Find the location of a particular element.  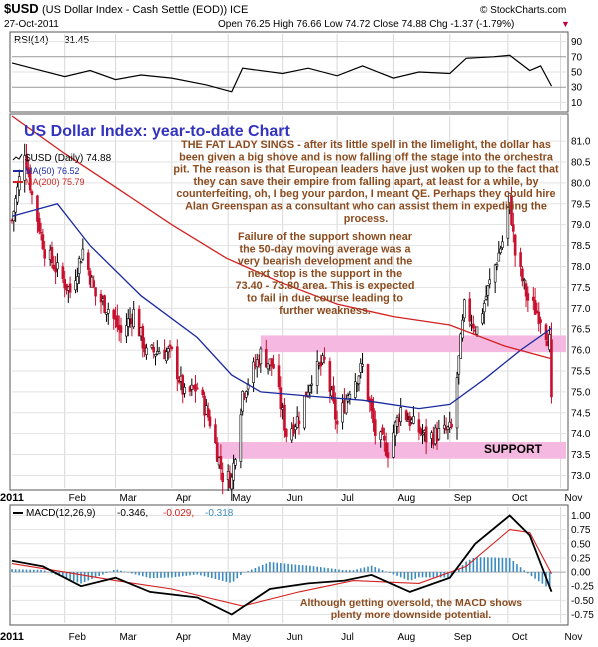

price-tick-label: 79.5 is located at coordinates (581, 204).